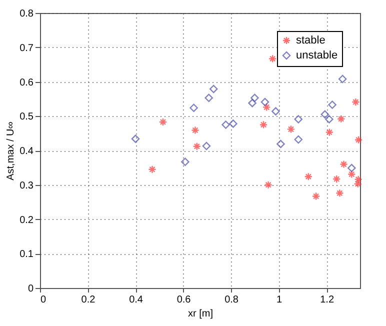 The width and height of the screenshot is (386, 326). What do you see at coordinates (88, 300) in the screenshot?
I see `x-tick-label: 0.2` at bounding box center [88, 300].